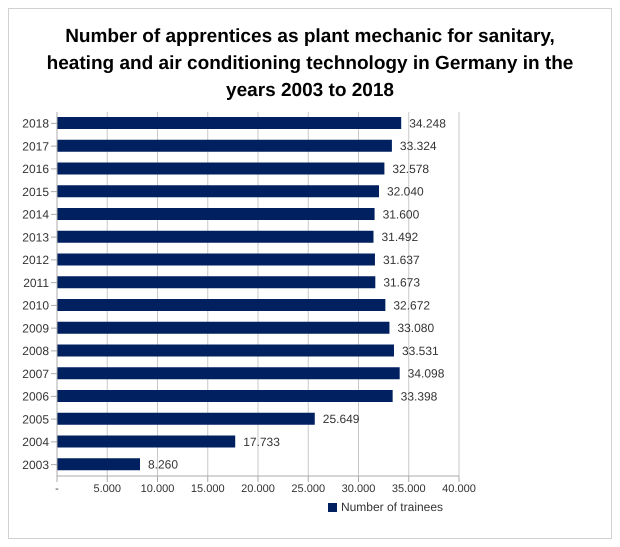 Image resolution: width=620 pixels, height=547 pixels. Describe the element at coordinates (163, 465) in the screenshot. I see `data-label: 8.260` at that location.